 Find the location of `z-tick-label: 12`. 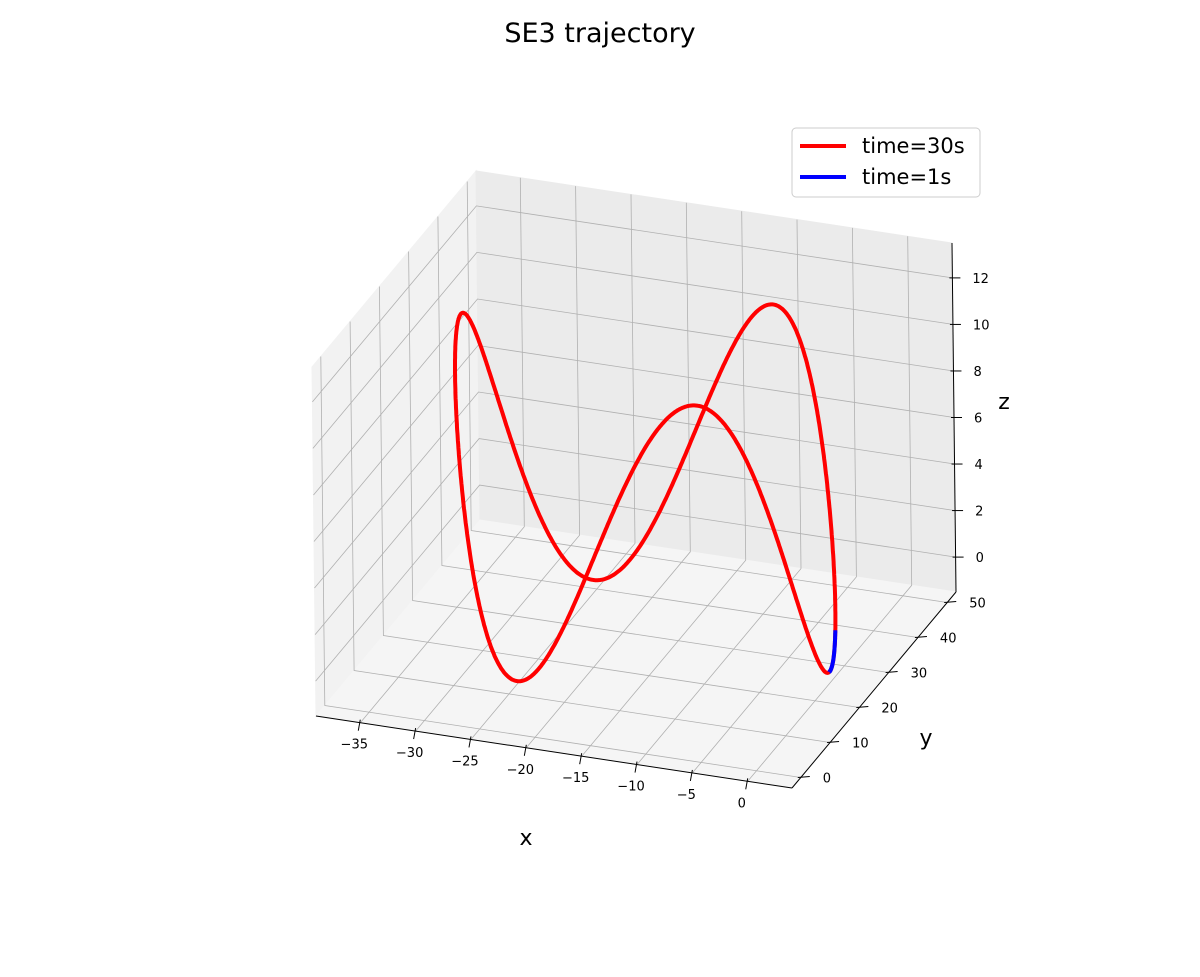

z-tick-label: 12 is located at coordinates (980, 279).